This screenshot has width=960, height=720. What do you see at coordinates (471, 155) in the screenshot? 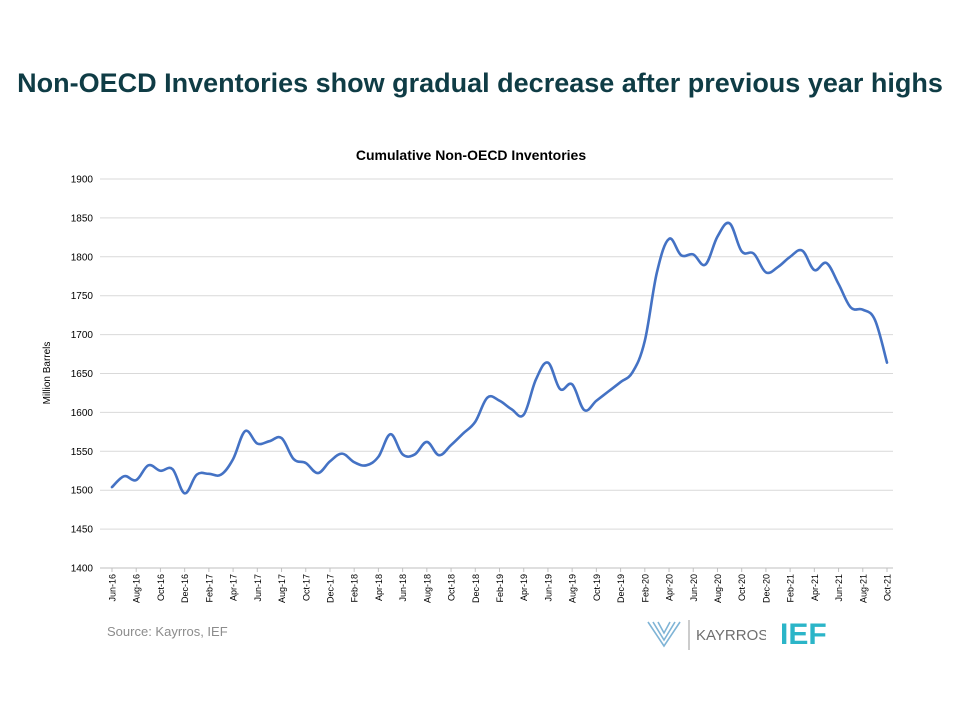
I see `chart-title: Cumulative Non-OECD Inventories` at bounding box center [471, 155].